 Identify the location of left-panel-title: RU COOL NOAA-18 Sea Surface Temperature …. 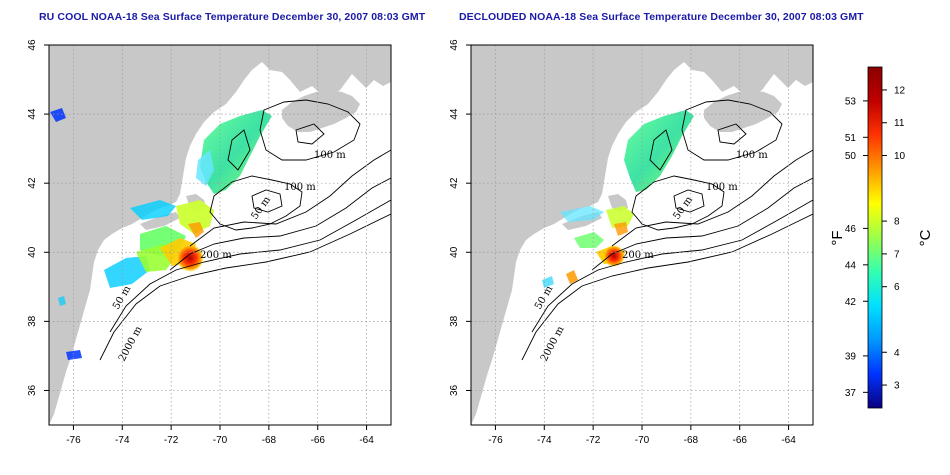
(232, 17).